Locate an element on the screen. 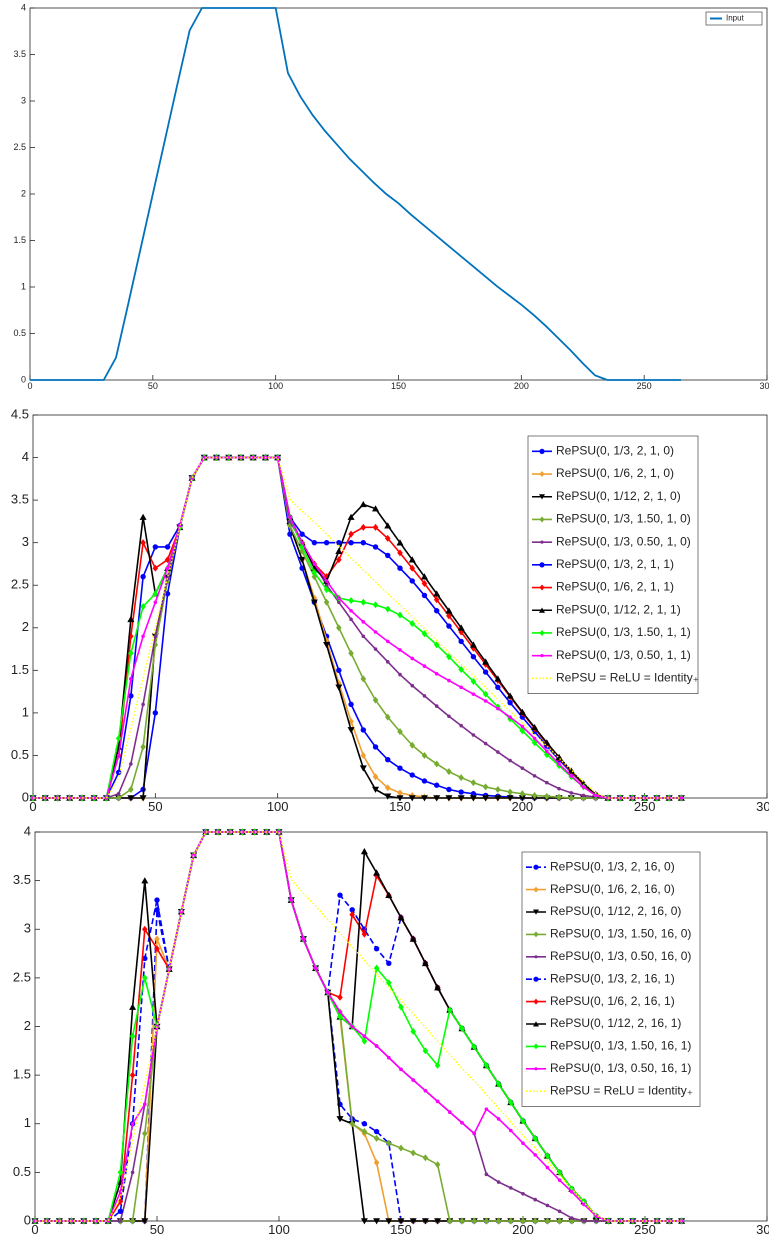 This screenshot has height=1245, width=769. legend-marker is located at coordinates (542, 451).